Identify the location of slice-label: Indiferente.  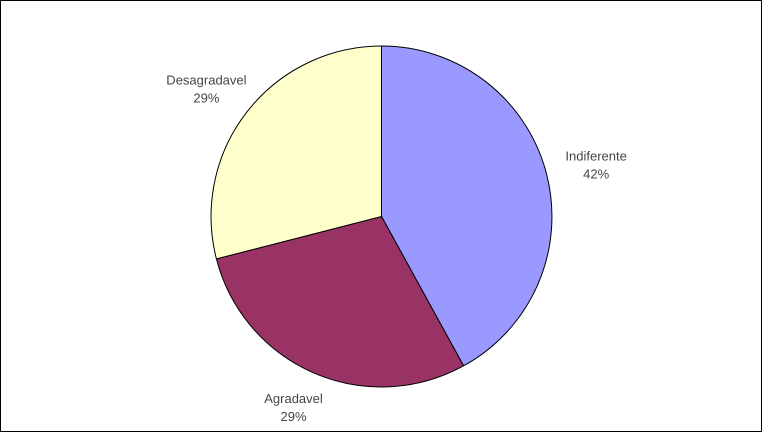
(596, 156).